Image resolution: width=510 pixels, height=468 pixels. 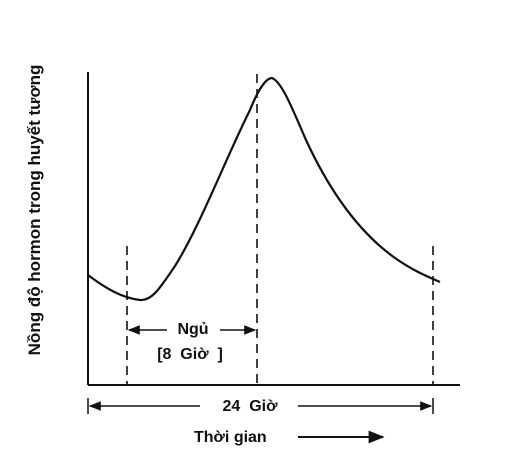 I want to click on y-axis-label: Nồng độ hormon trong huyết tương, so click(x=34, y=210).